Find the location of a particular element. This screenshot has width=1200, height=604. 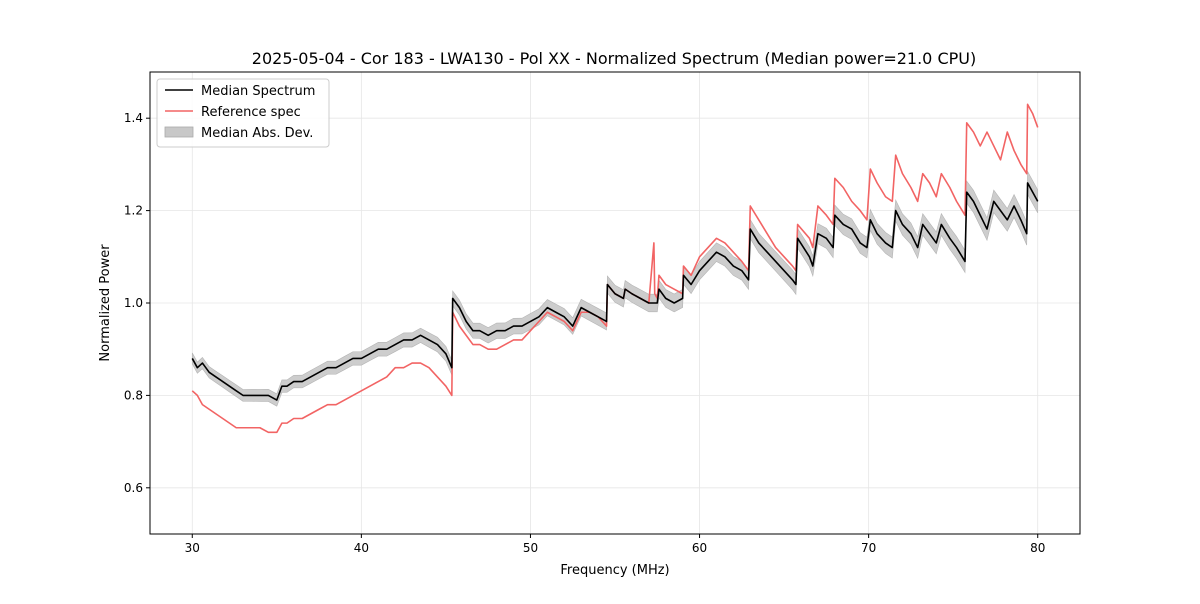

legend-frame is located at coordinates (243, 113).